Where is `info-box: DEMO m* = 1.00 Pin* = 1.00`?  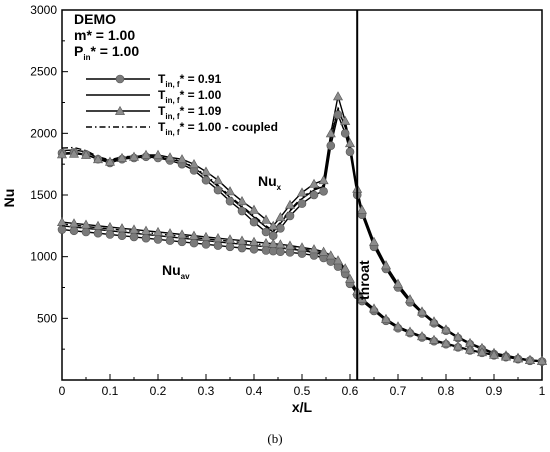 info-box: DEMO m* = 1.00 Pin* = 1.00 is located at coordinates (106, 36).